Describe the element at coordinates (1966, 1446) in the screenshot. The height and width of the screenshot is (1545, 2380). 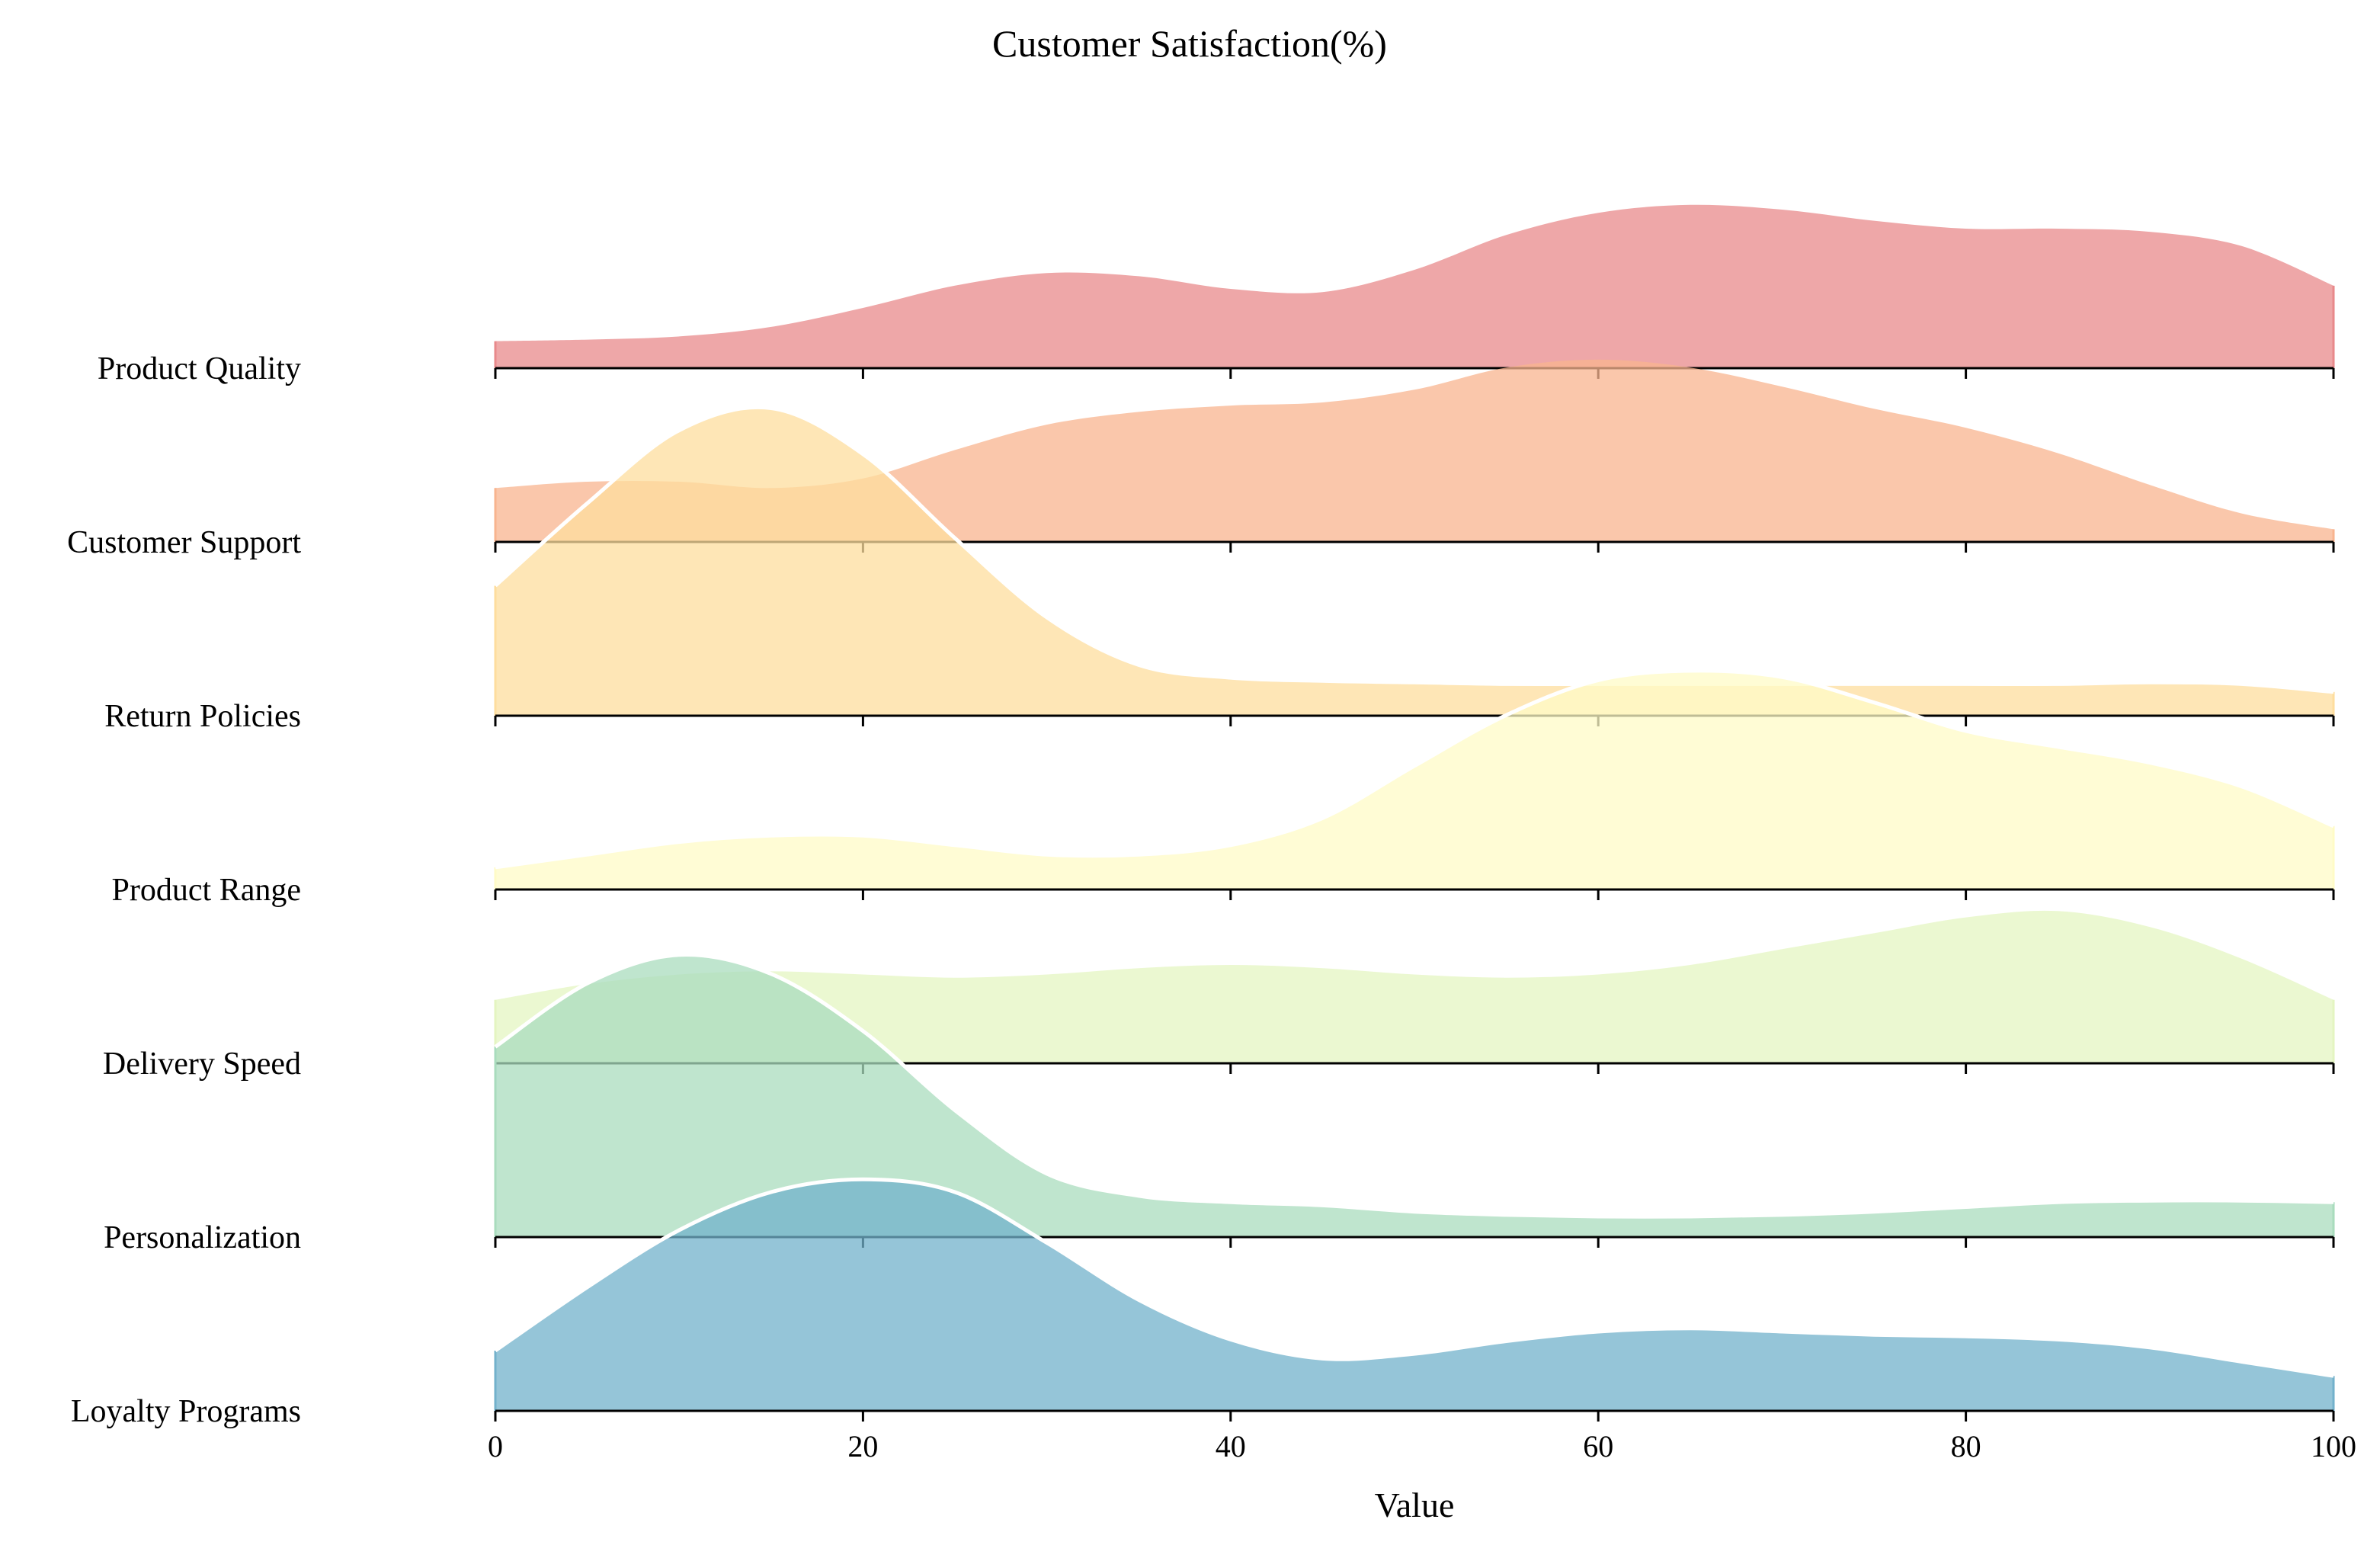
I see `x-tick-label: 80` at that location.